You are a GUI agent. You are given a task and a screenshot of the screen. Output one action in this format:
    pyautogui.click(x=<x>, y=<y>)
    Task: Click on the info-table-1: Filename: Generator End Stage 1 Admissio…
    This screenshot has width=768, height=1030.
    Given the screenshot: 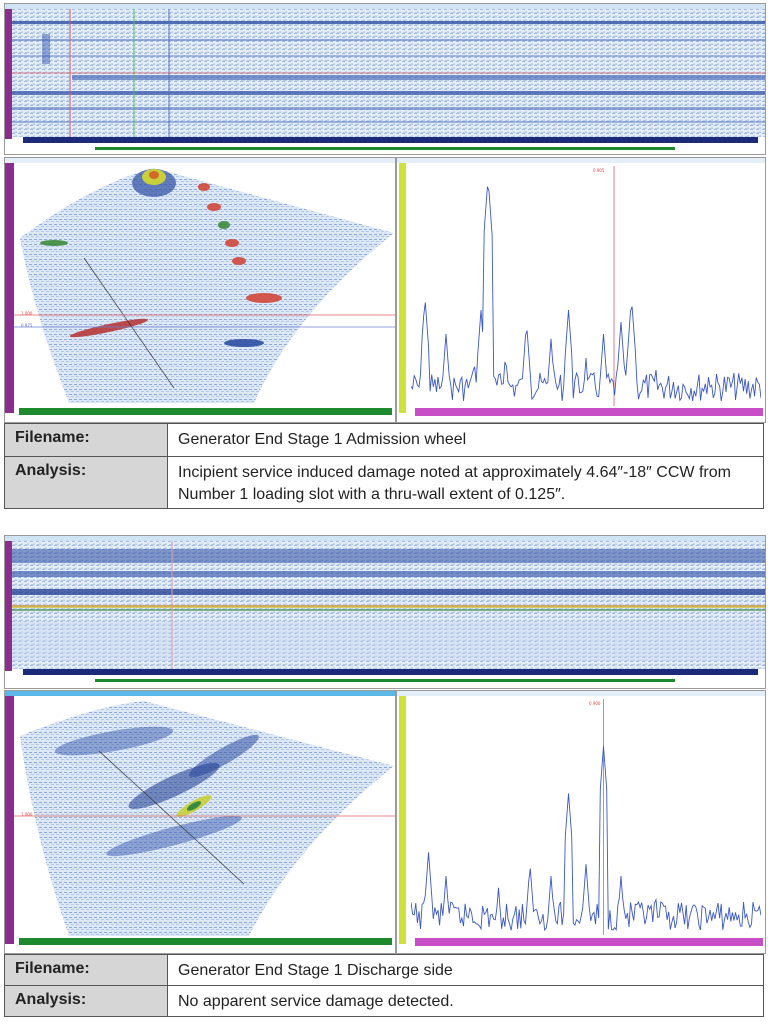 What is the action you would take?
    pyautogui.click(x=384, y=466)
    